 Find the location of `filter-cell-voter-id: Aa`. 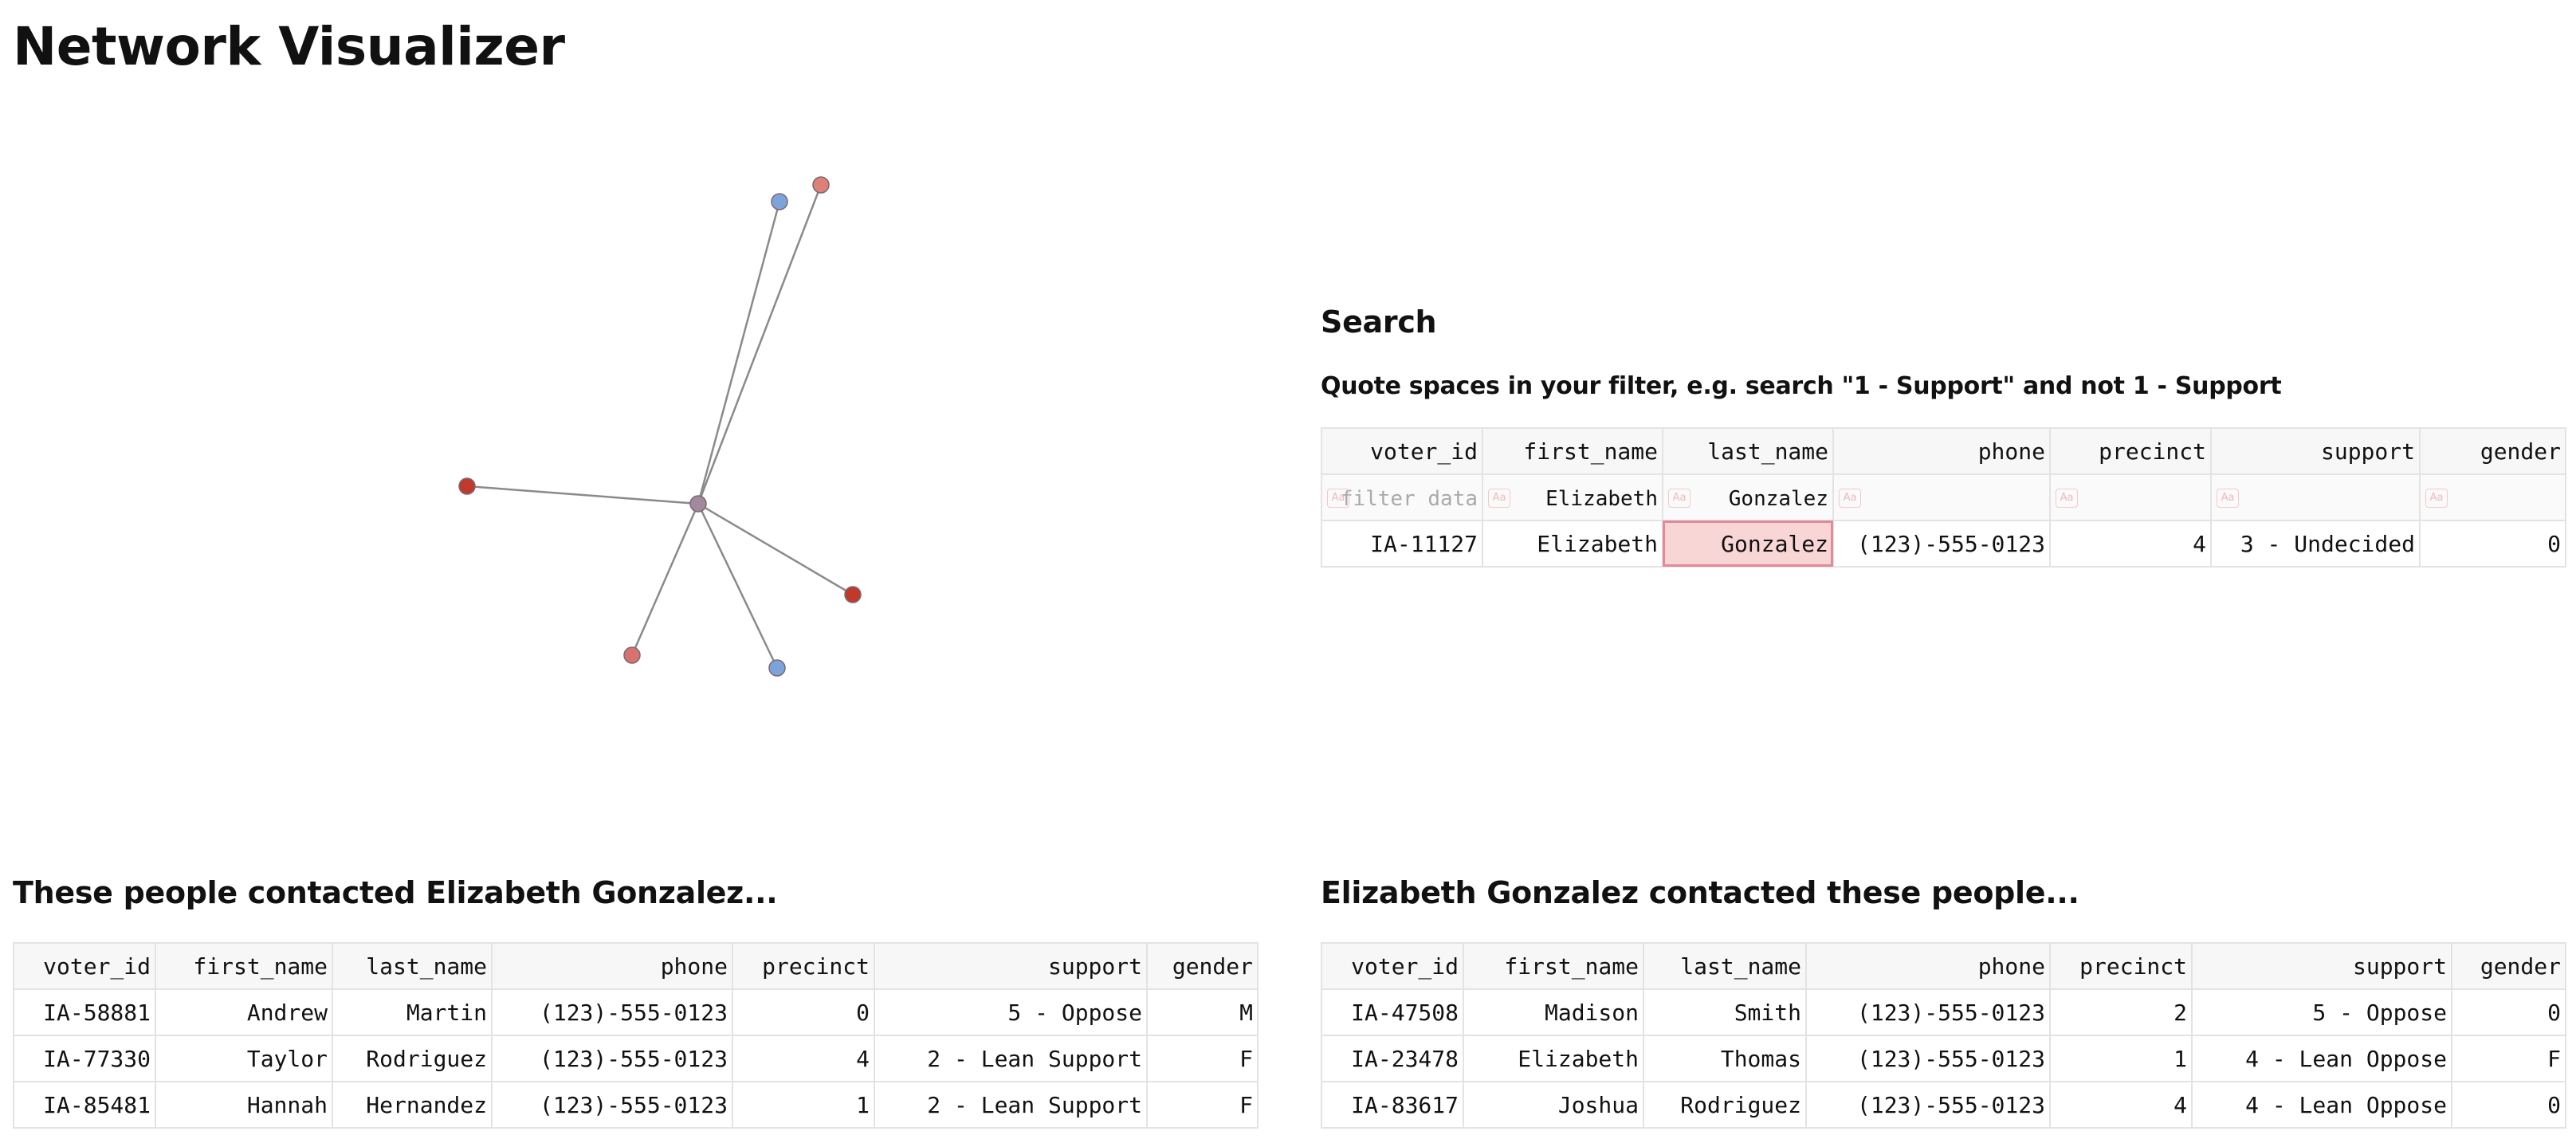

filter-cell-voter-id: Aa is located at coordinates (1402, 497).